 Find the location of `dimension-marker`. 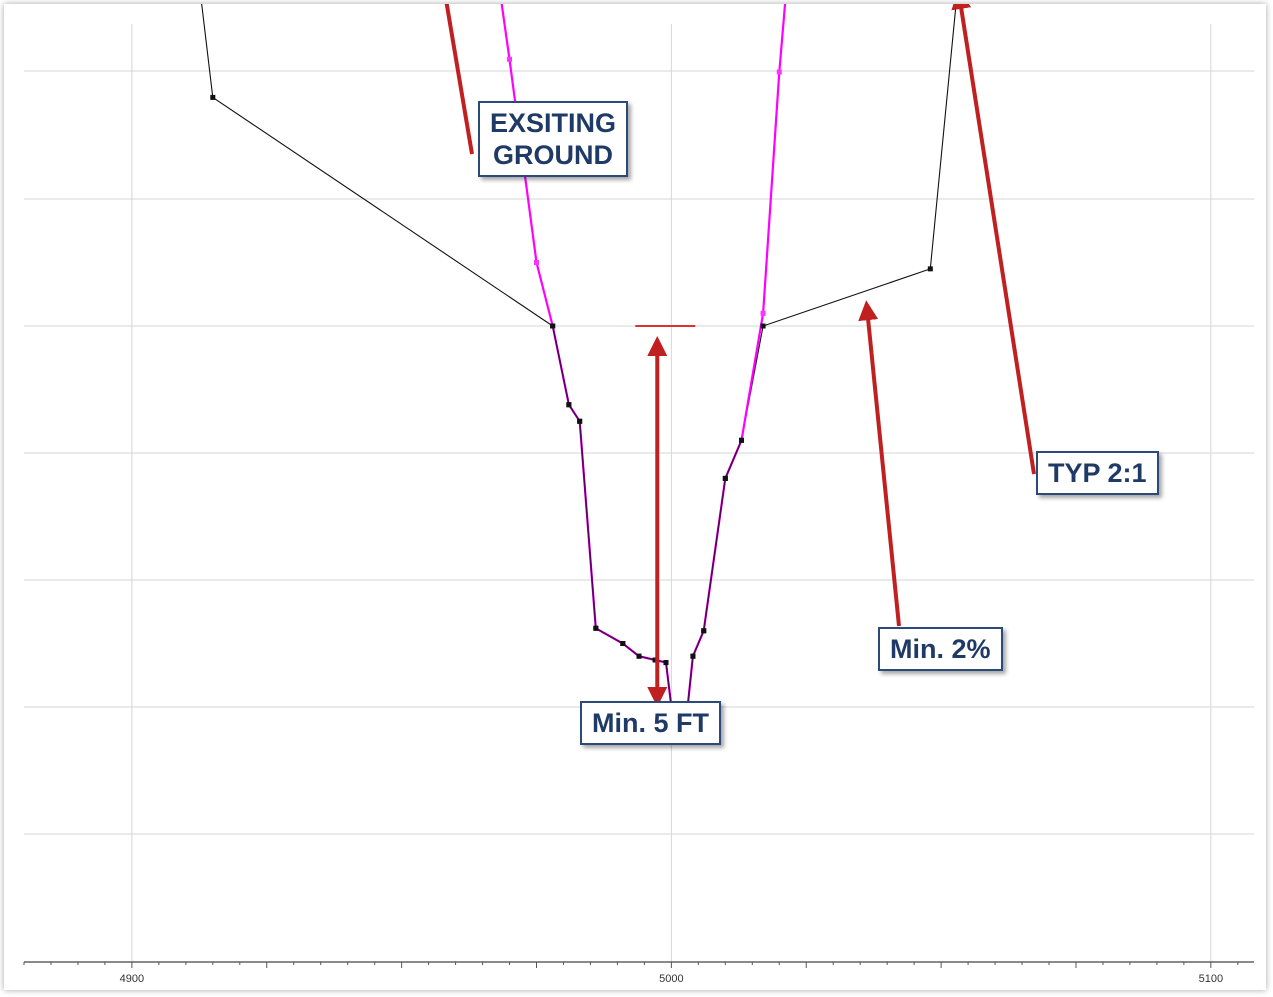

dimension-marker is located at coordinates (665, 516).